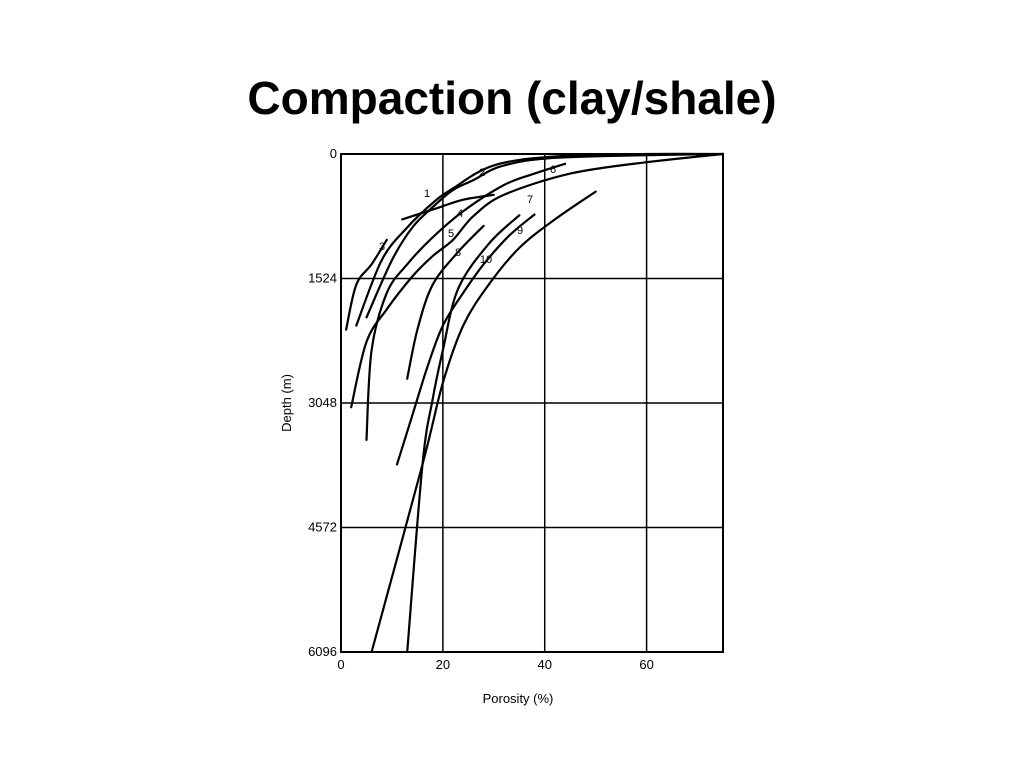 Image resolution: width=1024 pixels, height=768 pixels. I want to click on series-labels: 1 2 3 45 6 7 8 9 10, so click(467, 215).